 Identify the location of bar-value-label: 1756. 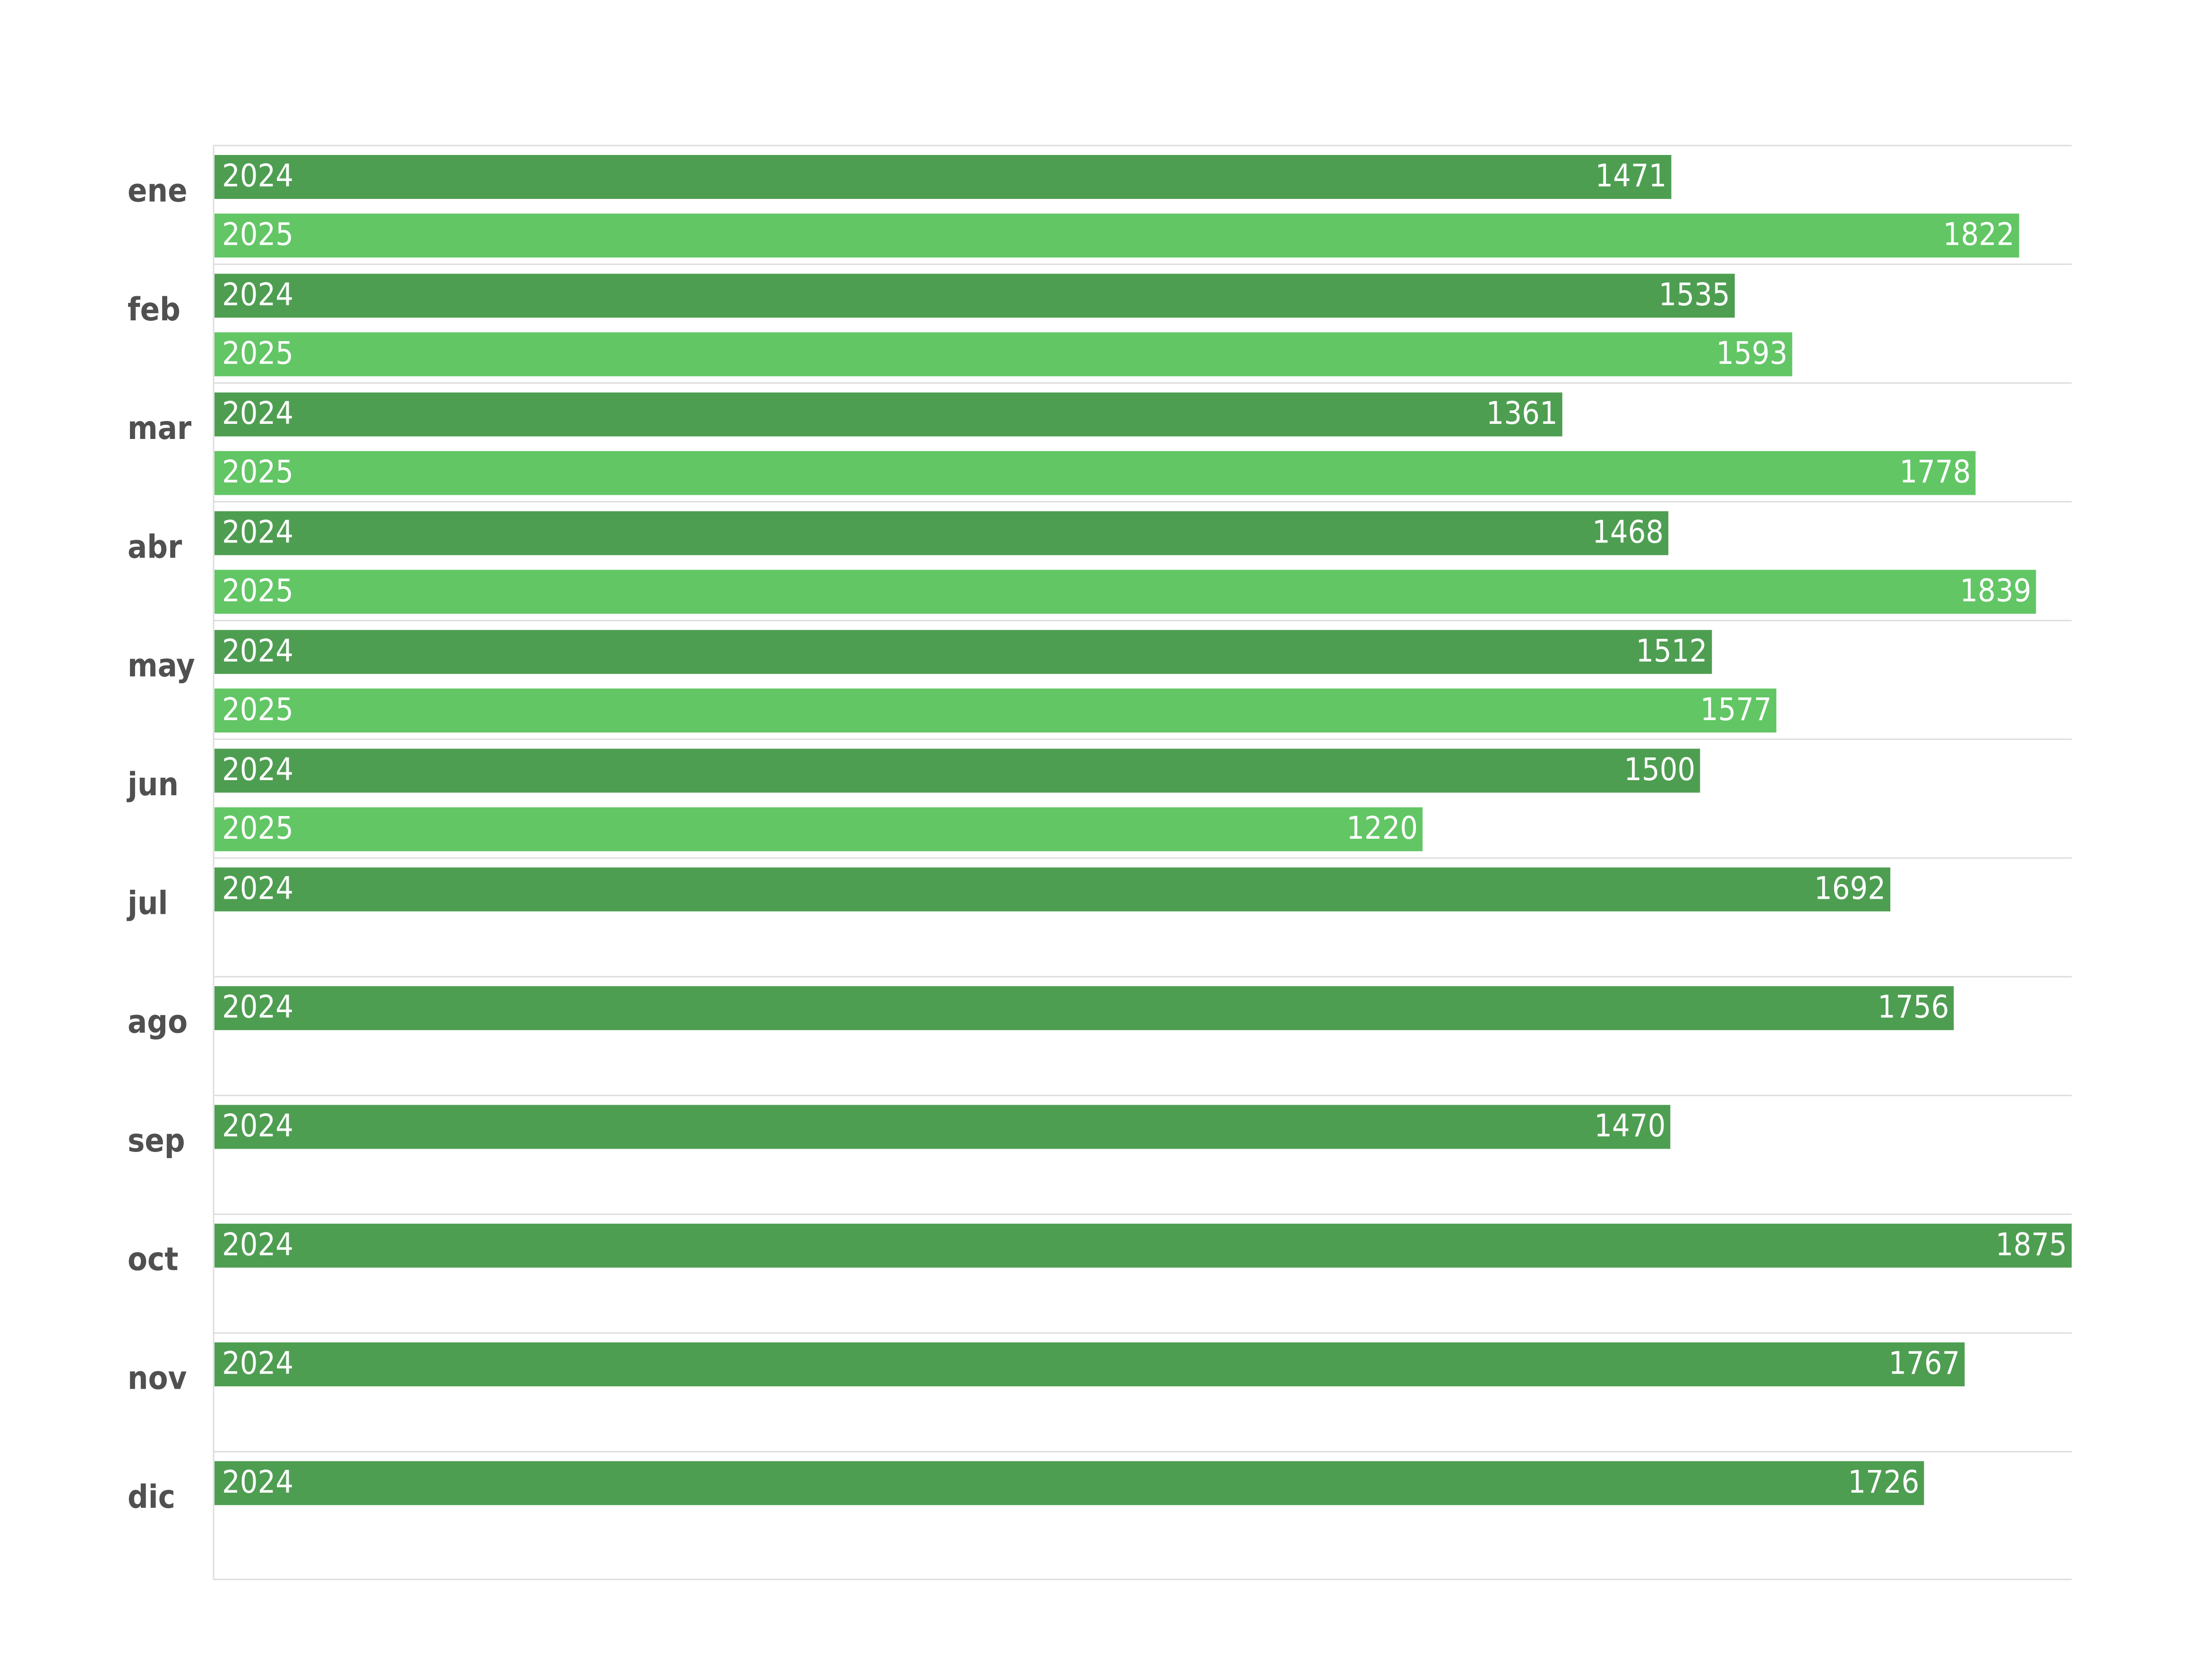
(1913, 1007).